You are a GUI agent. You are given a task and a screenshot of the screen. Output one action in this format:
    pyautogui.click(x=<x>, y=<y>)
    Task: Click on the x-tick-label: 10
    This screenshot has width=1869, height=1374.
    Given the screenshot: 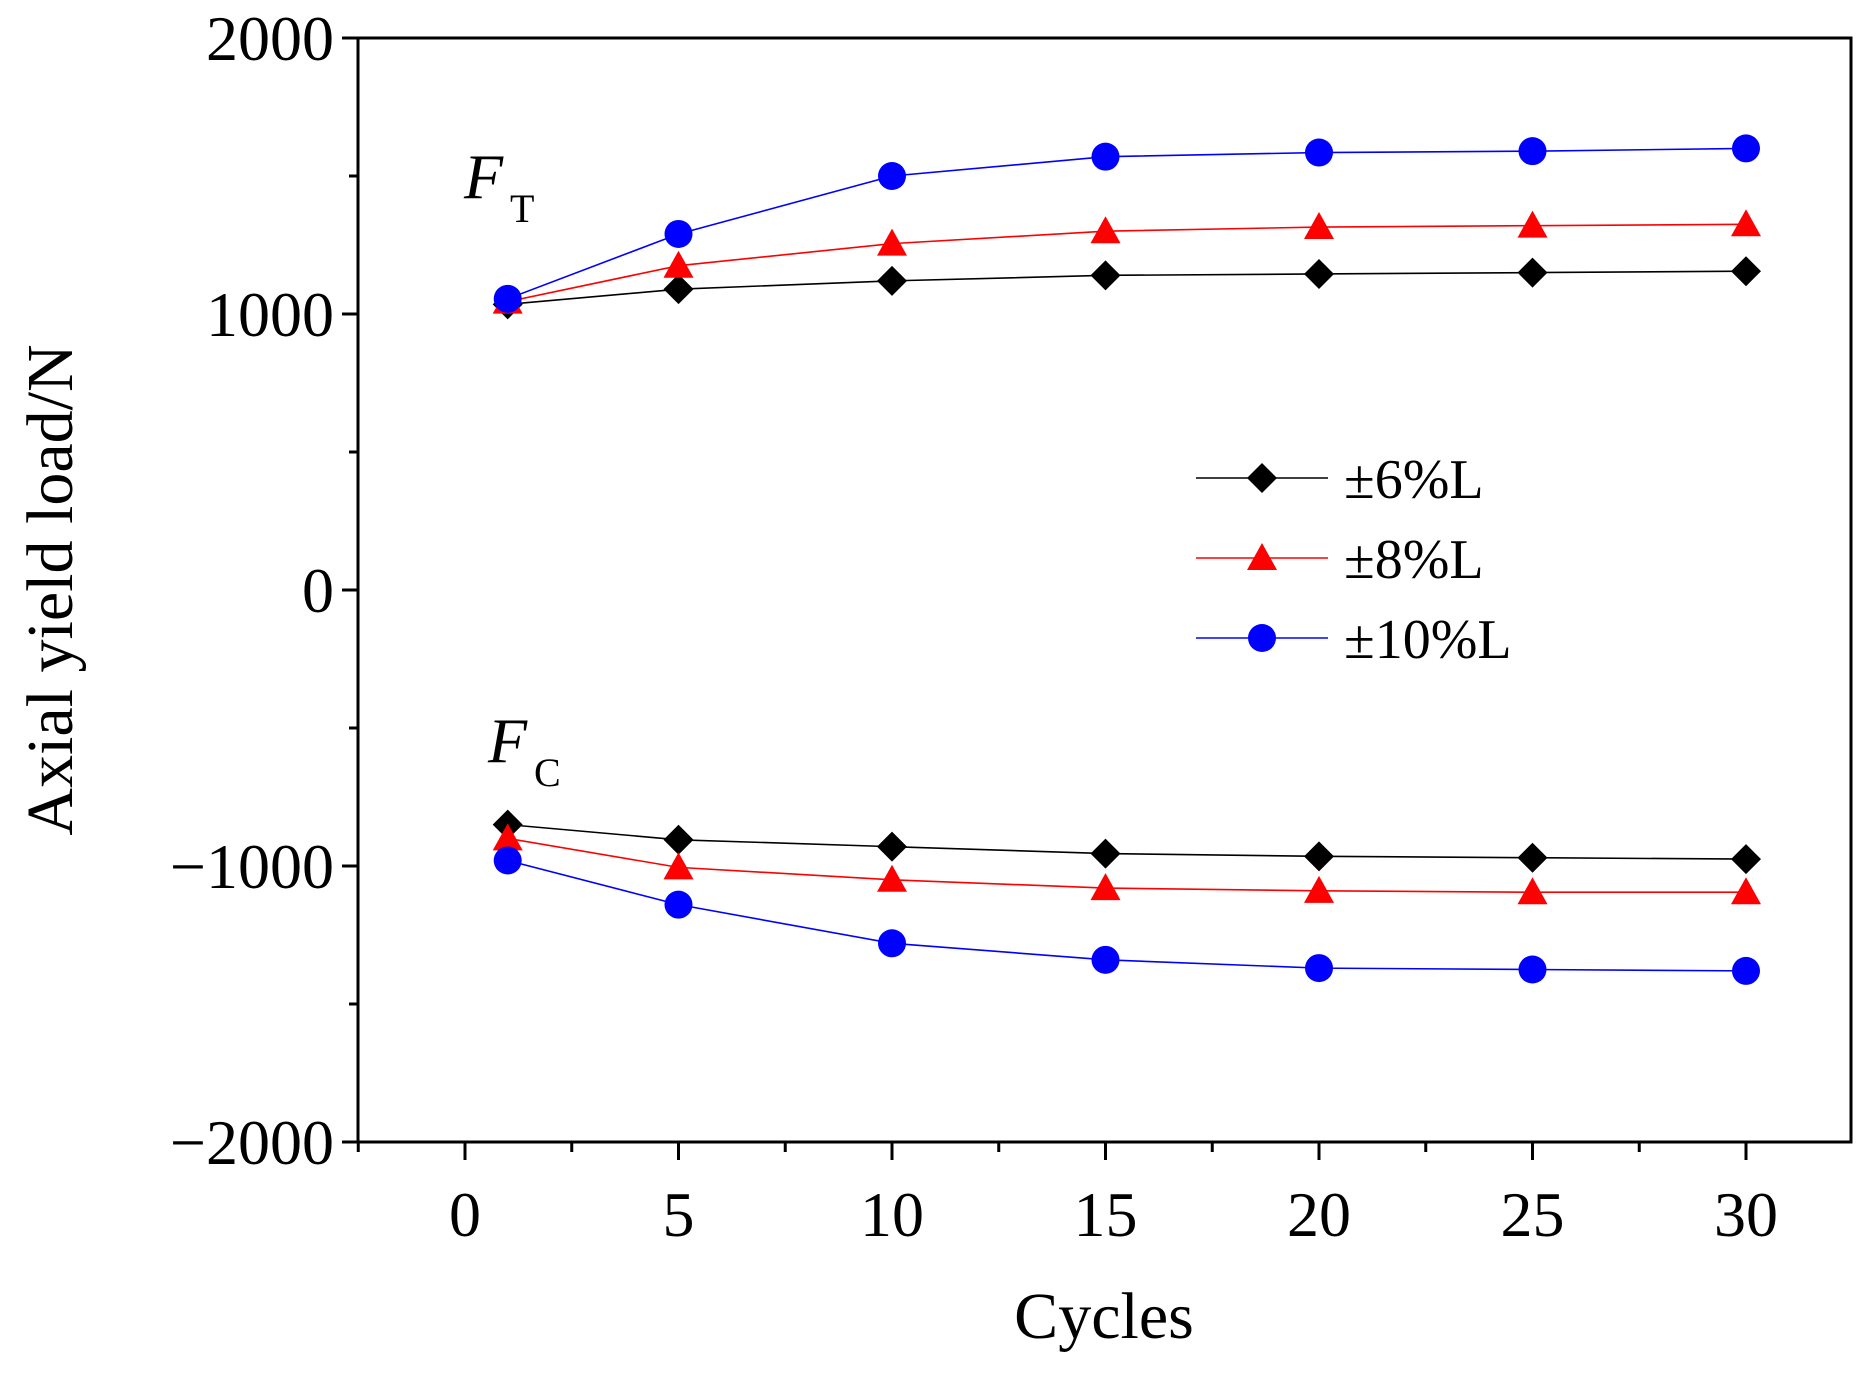 What is the action you would take?
    pyautogui.click(x=892, y=1214)
    